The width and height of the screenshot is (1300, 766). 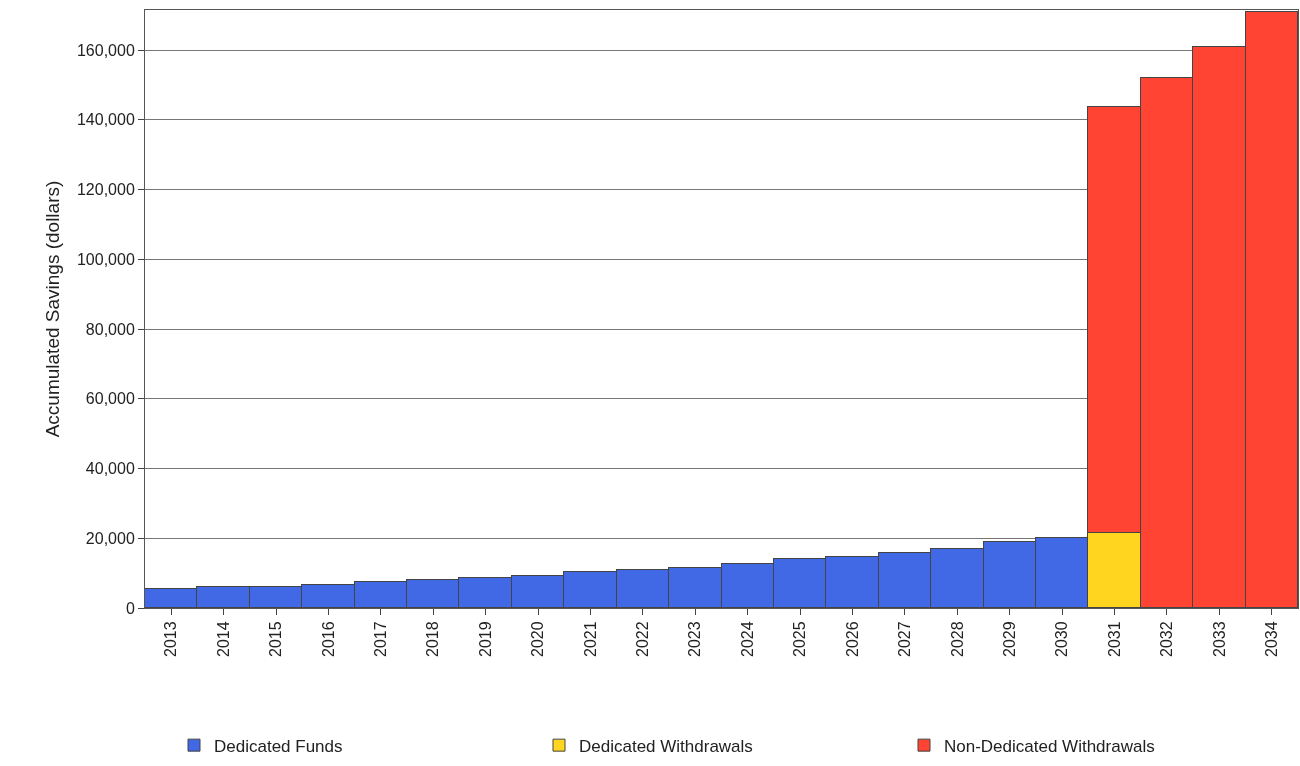 What do you see at coordinates (695, 639) in the screenshot?
I see `x-tick-label: 2023` at bounding box center [695, 639].